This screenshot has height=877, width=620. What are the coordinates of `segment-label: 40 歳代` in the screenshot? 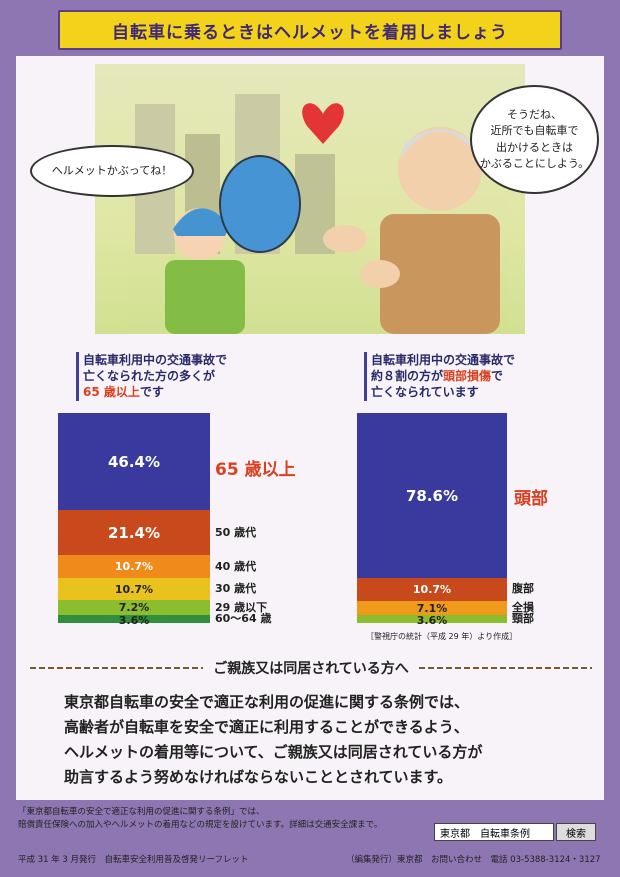 It's located at (236, 566).